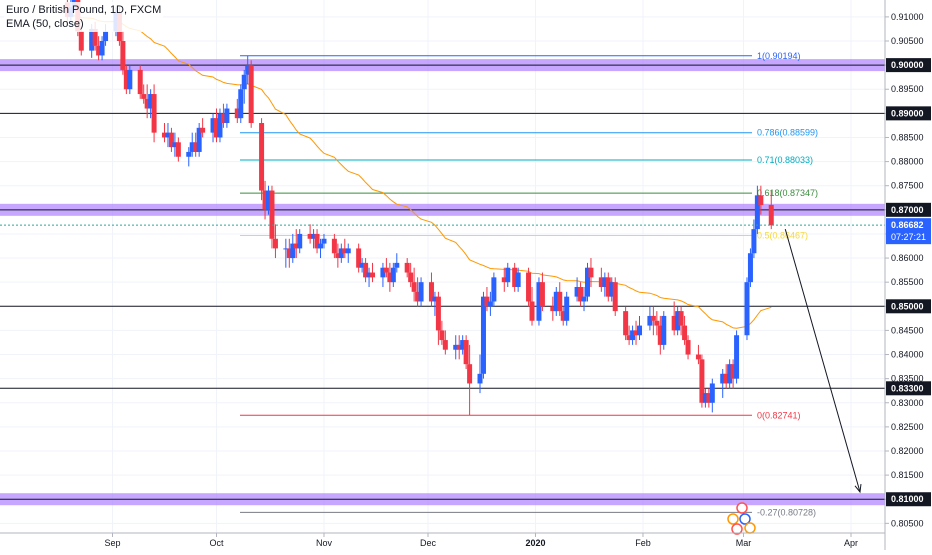  Describe the element at coordinates (907, 186) in the screenshot. I see `price-tick-label: 0.87500` at that location.